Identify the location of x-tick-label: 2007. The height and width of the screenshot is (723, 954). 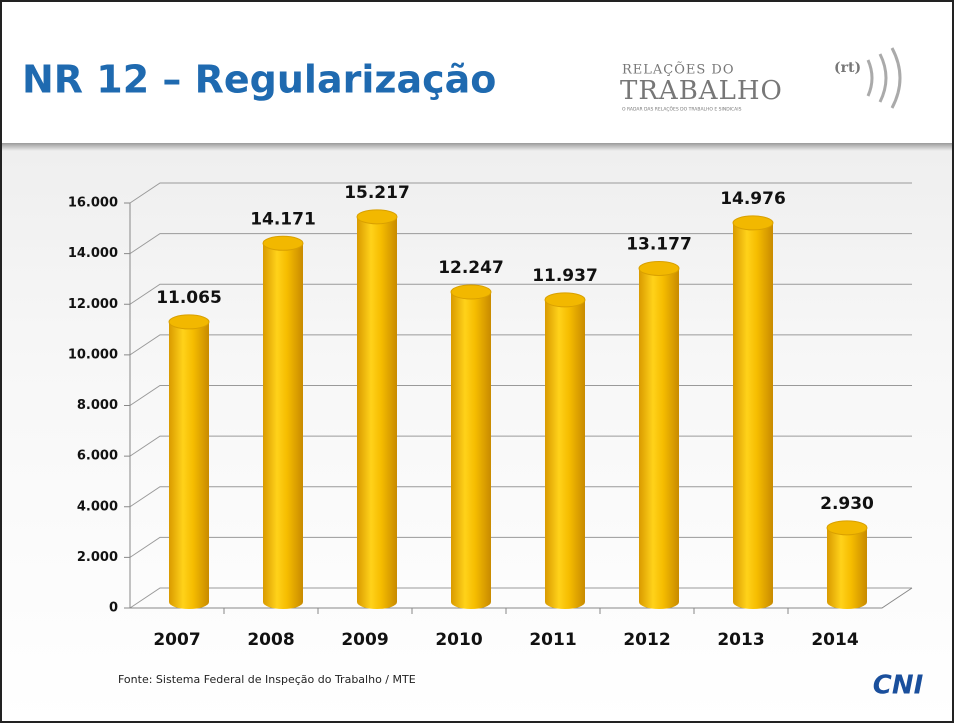
(176, 640).